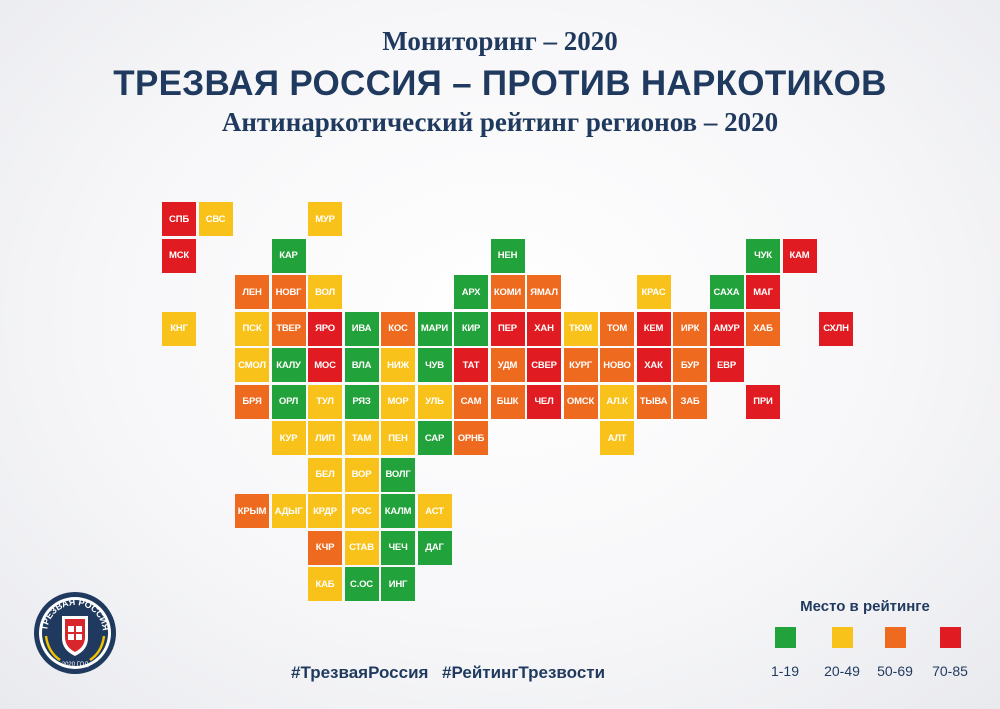  I want to click on region-tile-46: БУР, so click(690, 365).